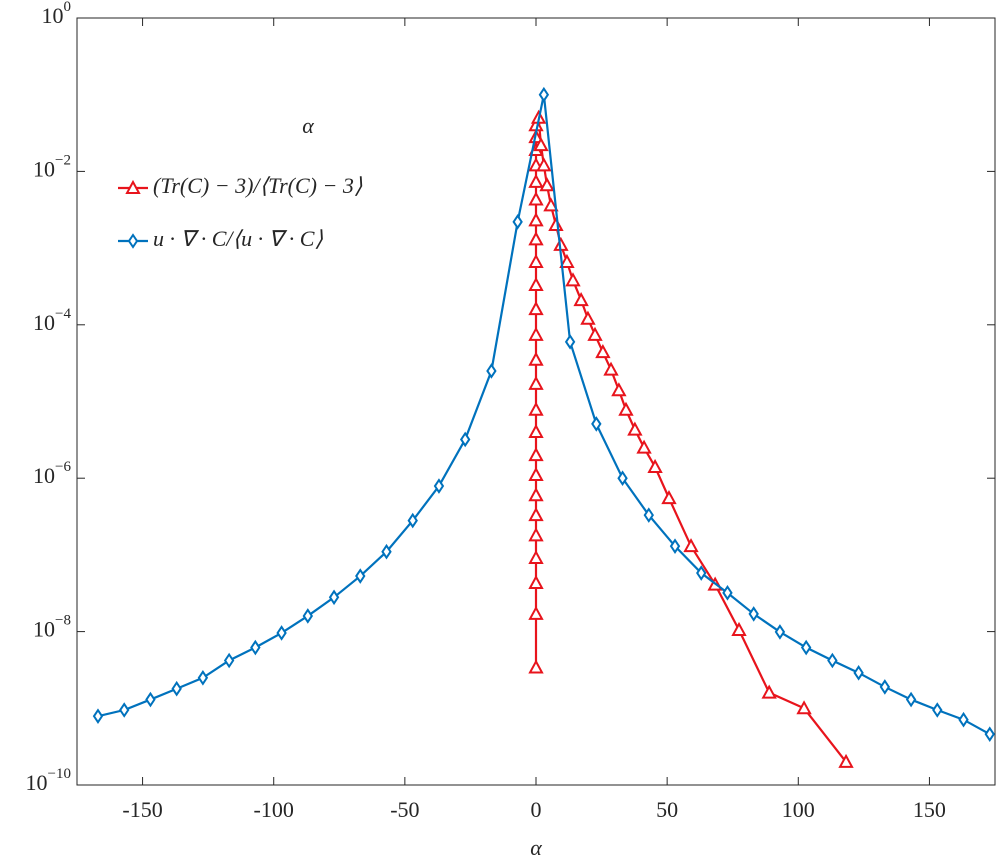 The height and width of the screenshot is (863, 997). What do you see at coordinates (536, 809) in the screenshot?
I see `x-tick-label: 0` at bounding box center [536, 809].